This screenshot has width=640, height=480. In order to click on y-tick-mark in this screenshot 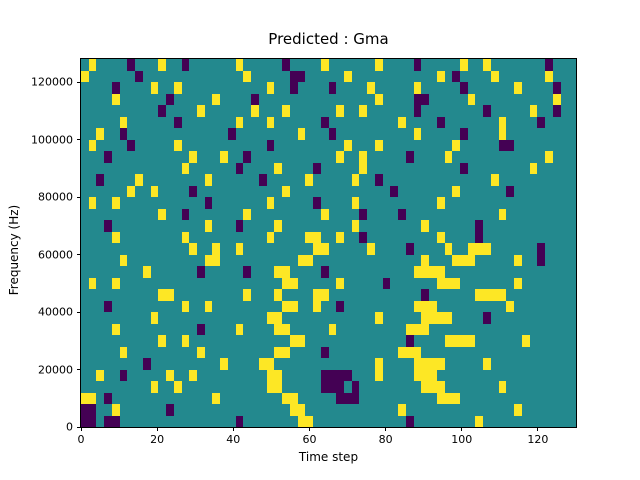, I will do `click(79, 427)`.